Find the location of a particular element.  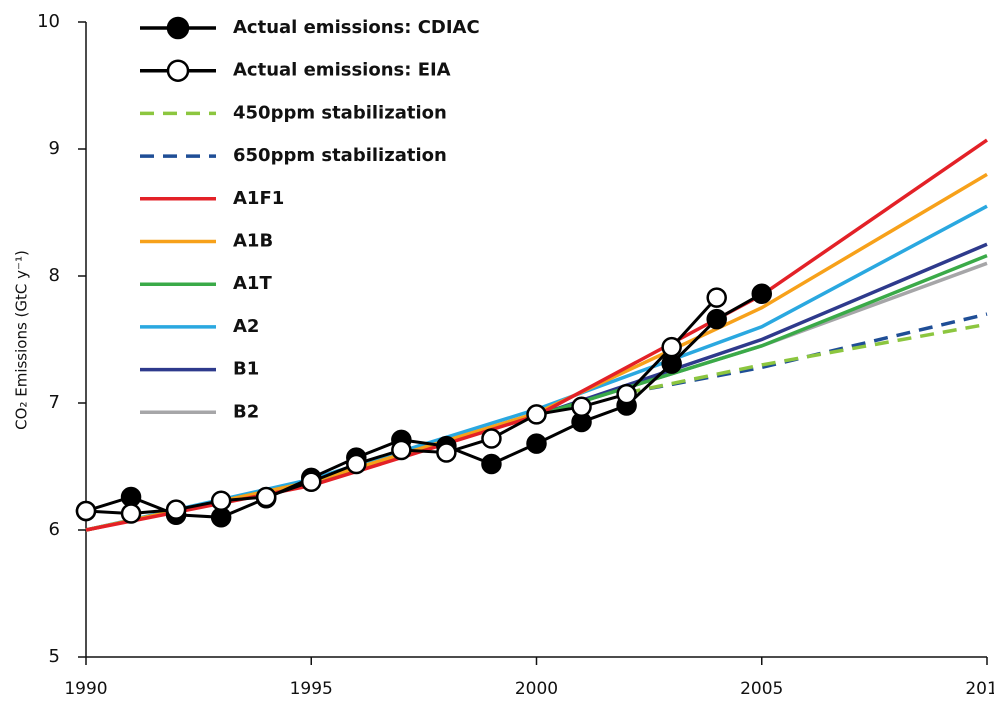

legend-label: B1 is located at coordinates (246, 369).